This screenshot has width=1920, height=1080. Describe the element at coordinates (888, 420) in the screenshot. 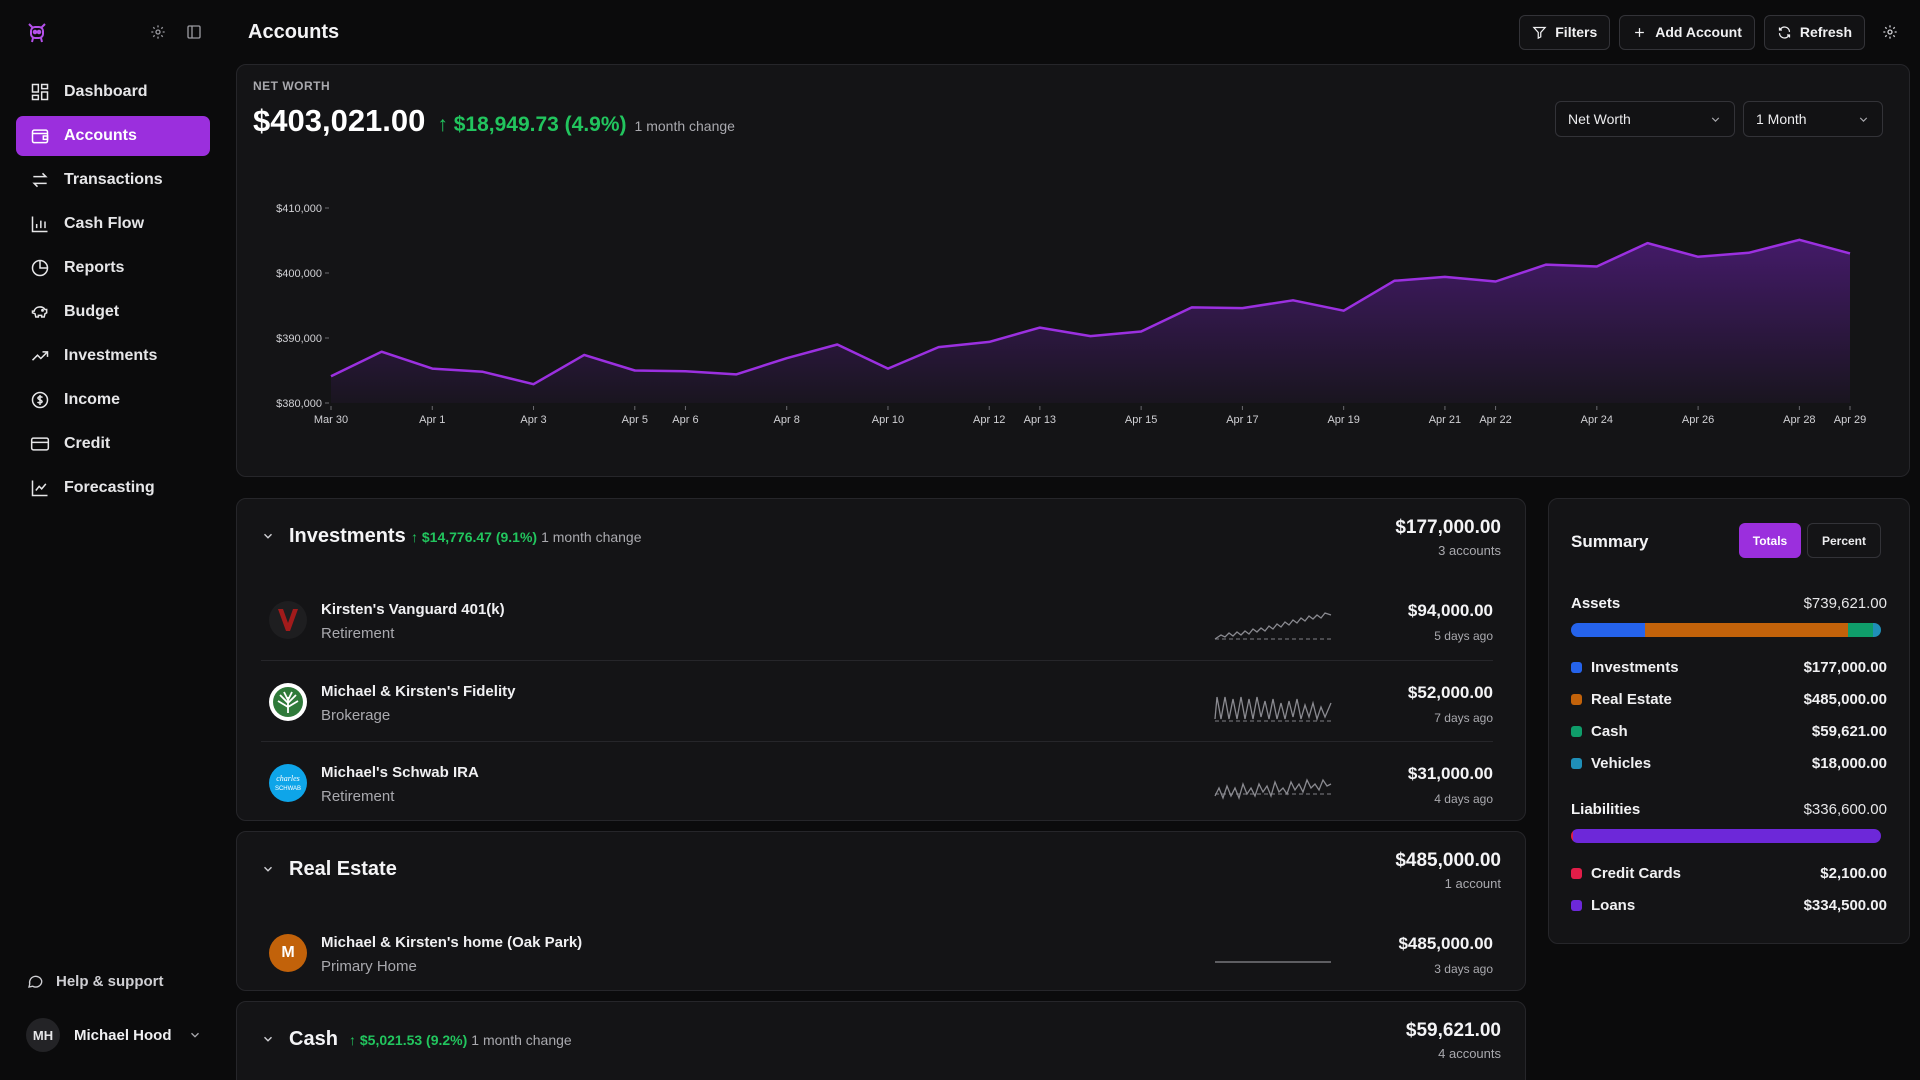

I see `x-tick-label: Apr 10` at that location.